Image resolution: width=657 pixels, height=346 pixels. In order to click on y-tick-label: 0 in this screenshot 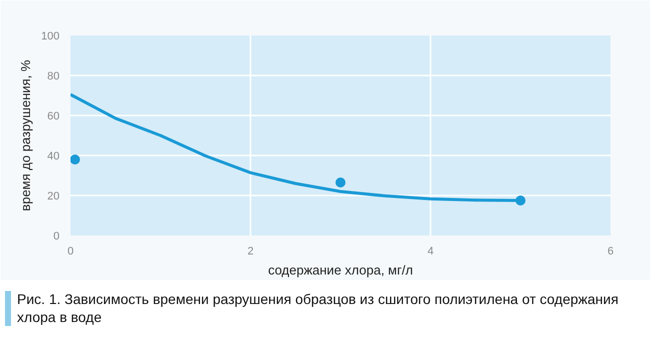, I will do `click(56, 236)`.